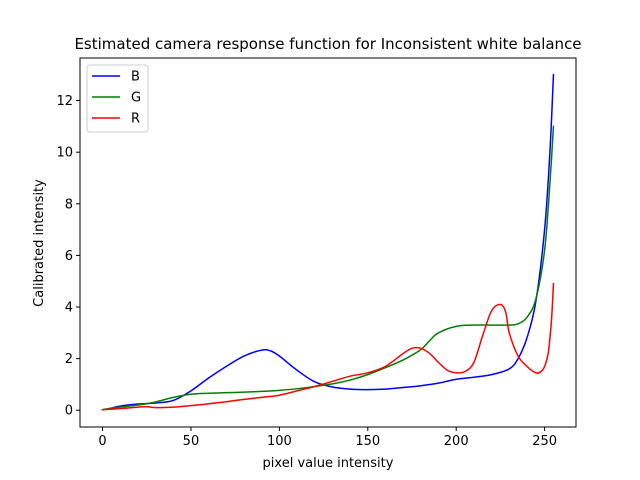 This screenshot has height=480, width=640. What do you see at coordinates (69, 308) in the screenshot?
I see `y-tick-label: 4` at bounding box center [69, 308].